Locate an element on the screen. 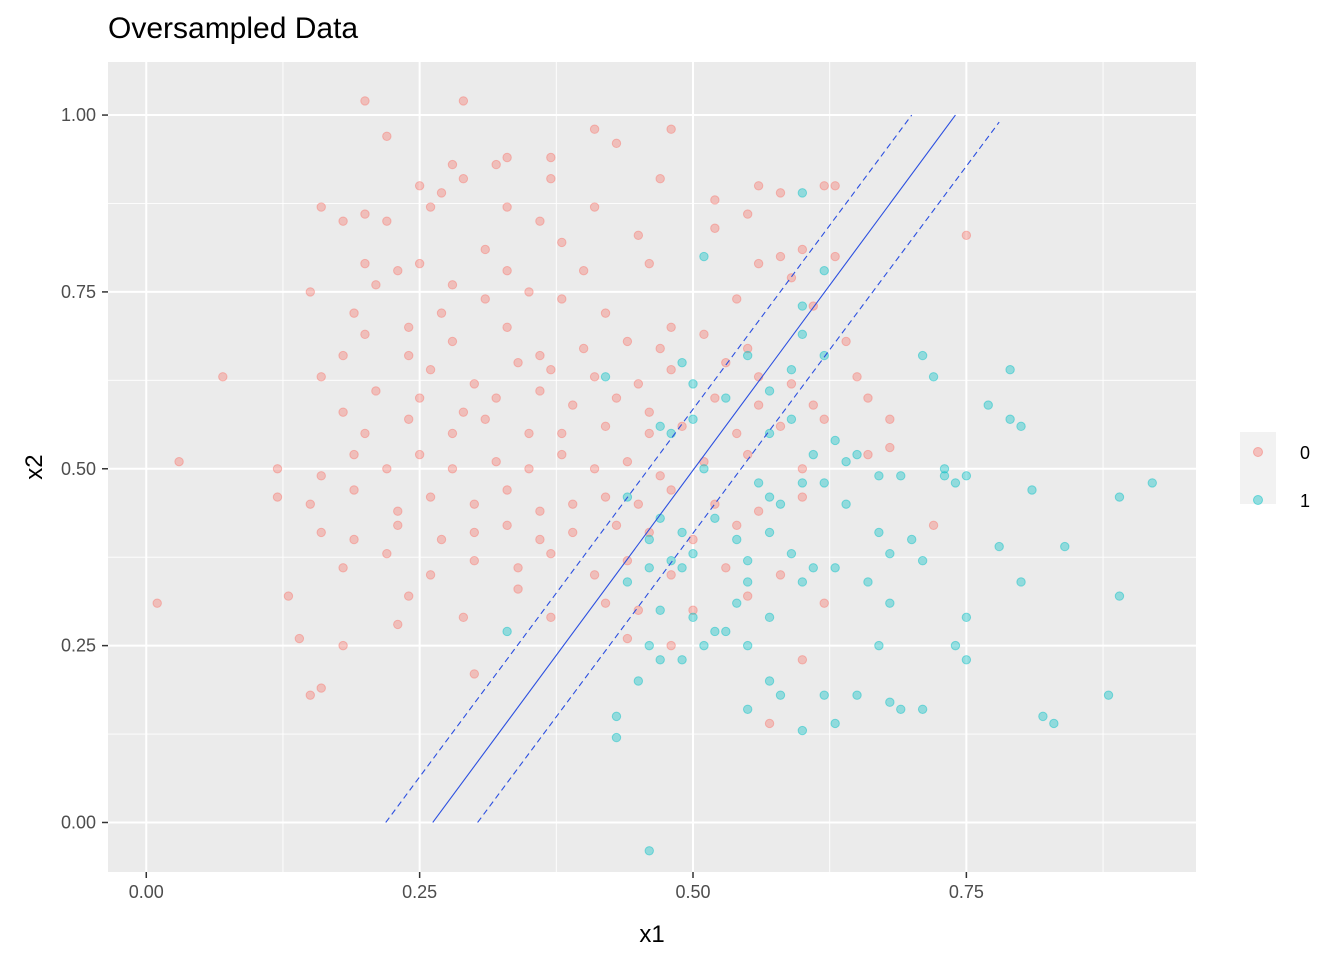  x-tick-label: 0.50 is located at coordinates (692, 892).